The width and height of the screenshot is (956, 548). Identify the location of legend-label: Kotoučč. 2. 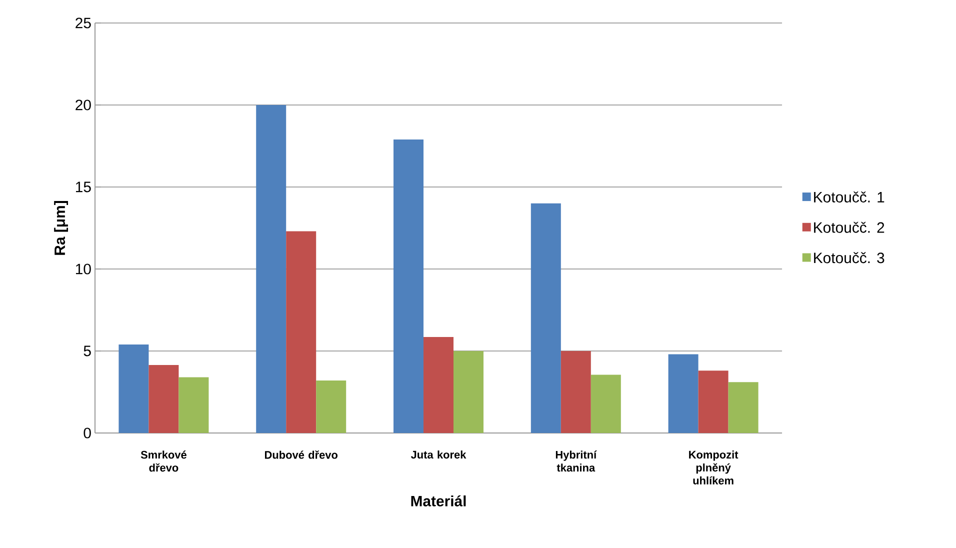
(849, 227).